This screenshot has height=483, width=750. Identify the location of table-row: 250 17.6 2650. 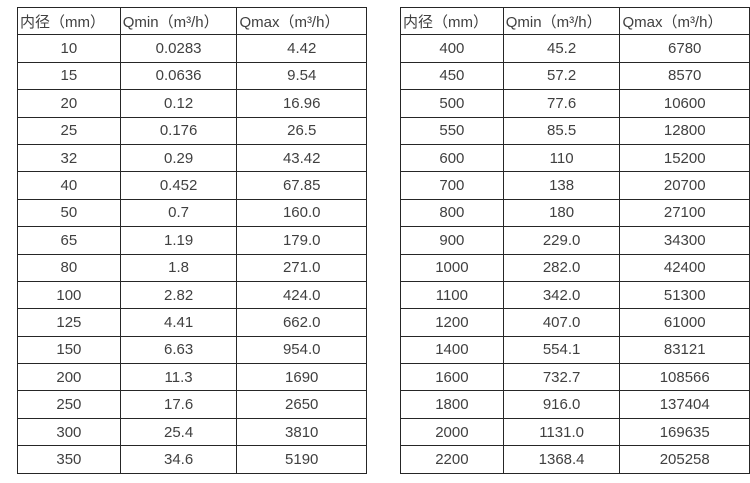
(192, 404).